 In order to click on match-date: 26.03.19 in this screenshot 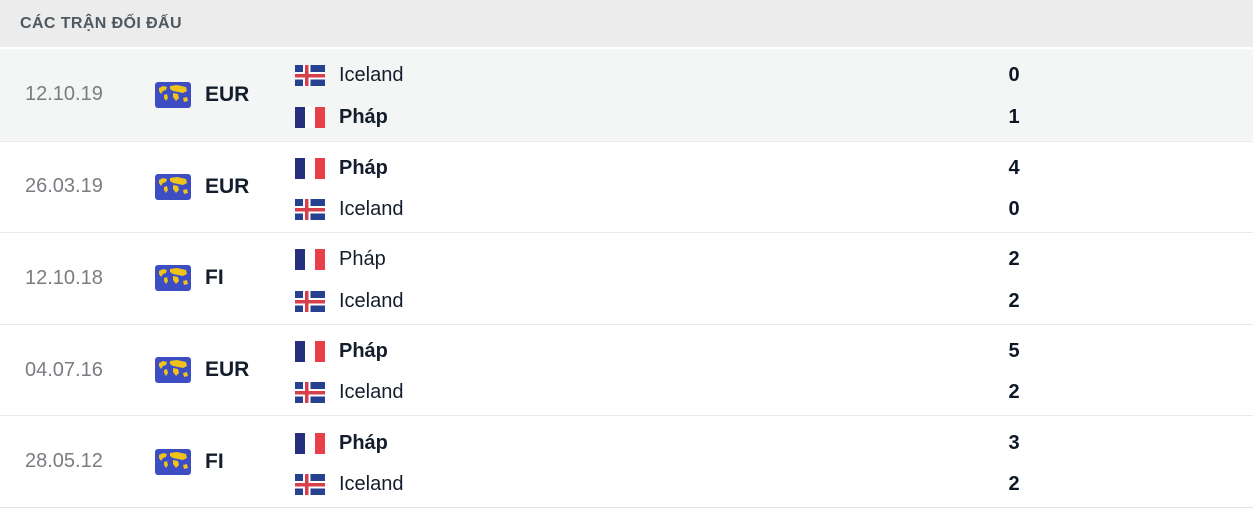, I will do `click(64, 186)`.